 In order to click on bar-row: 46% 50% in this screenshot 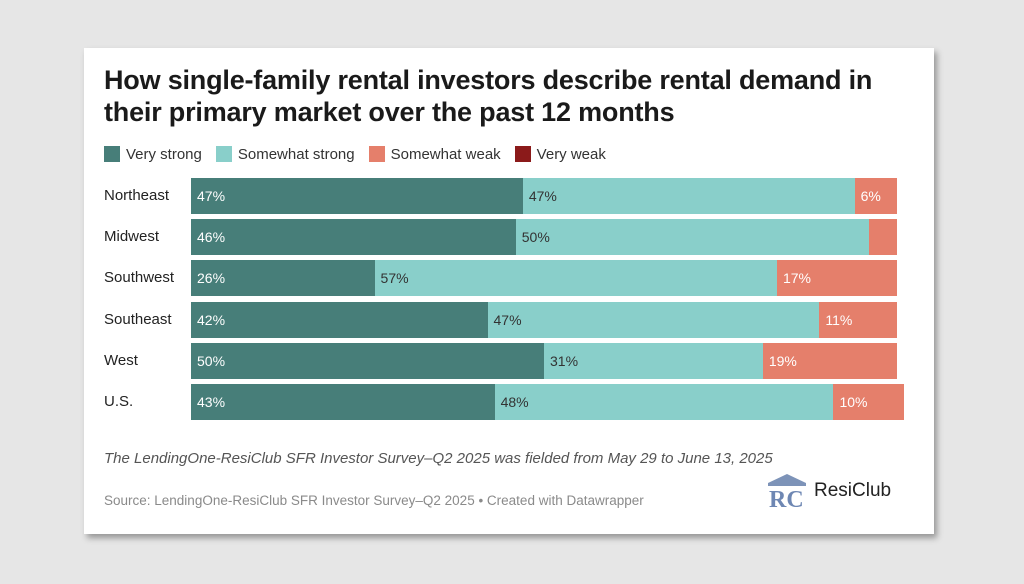, I will do `click(544, 237)`.